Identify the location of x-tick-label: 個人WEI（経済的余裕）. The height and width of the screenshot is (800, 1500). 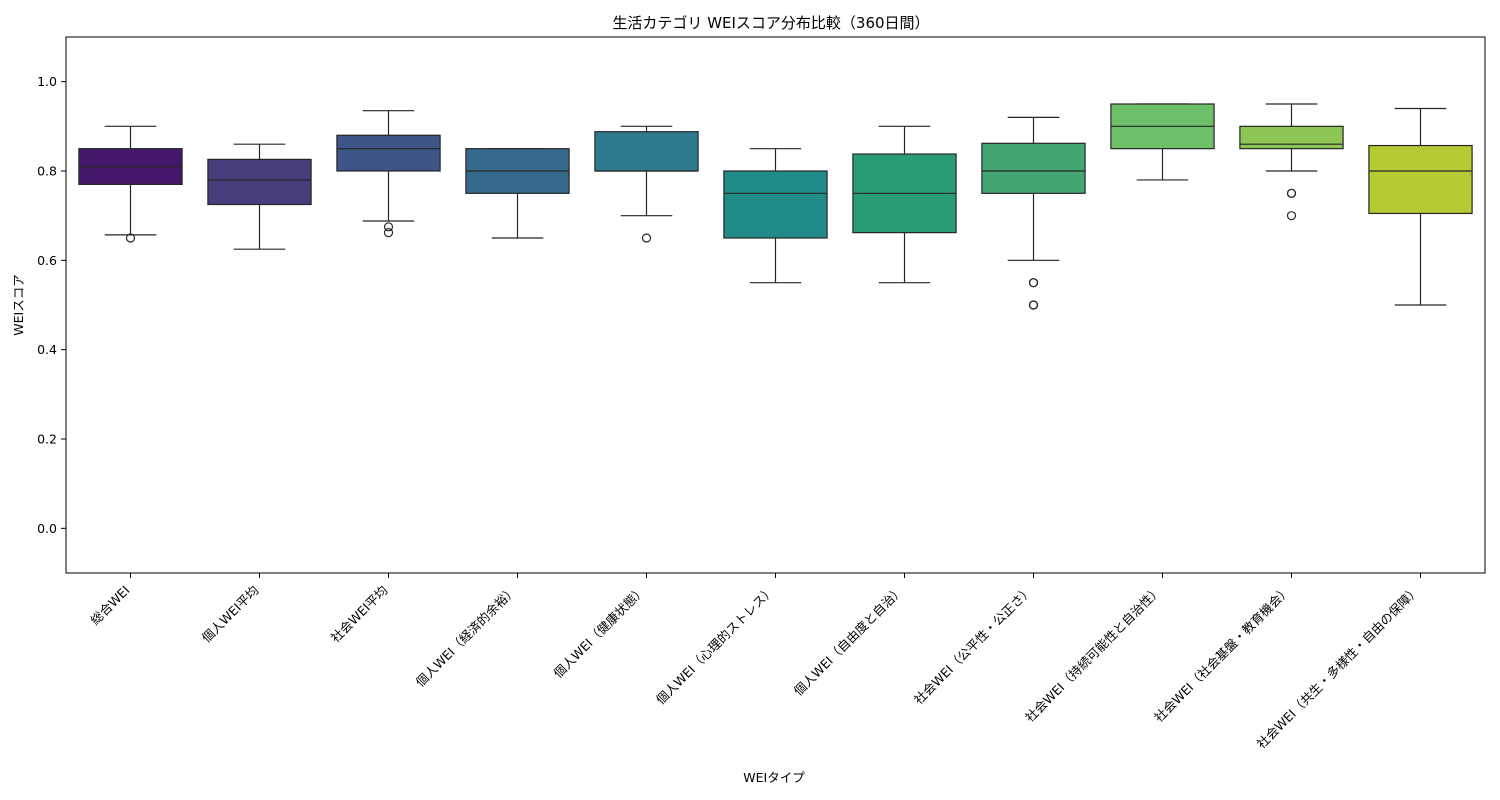
(466, 636).